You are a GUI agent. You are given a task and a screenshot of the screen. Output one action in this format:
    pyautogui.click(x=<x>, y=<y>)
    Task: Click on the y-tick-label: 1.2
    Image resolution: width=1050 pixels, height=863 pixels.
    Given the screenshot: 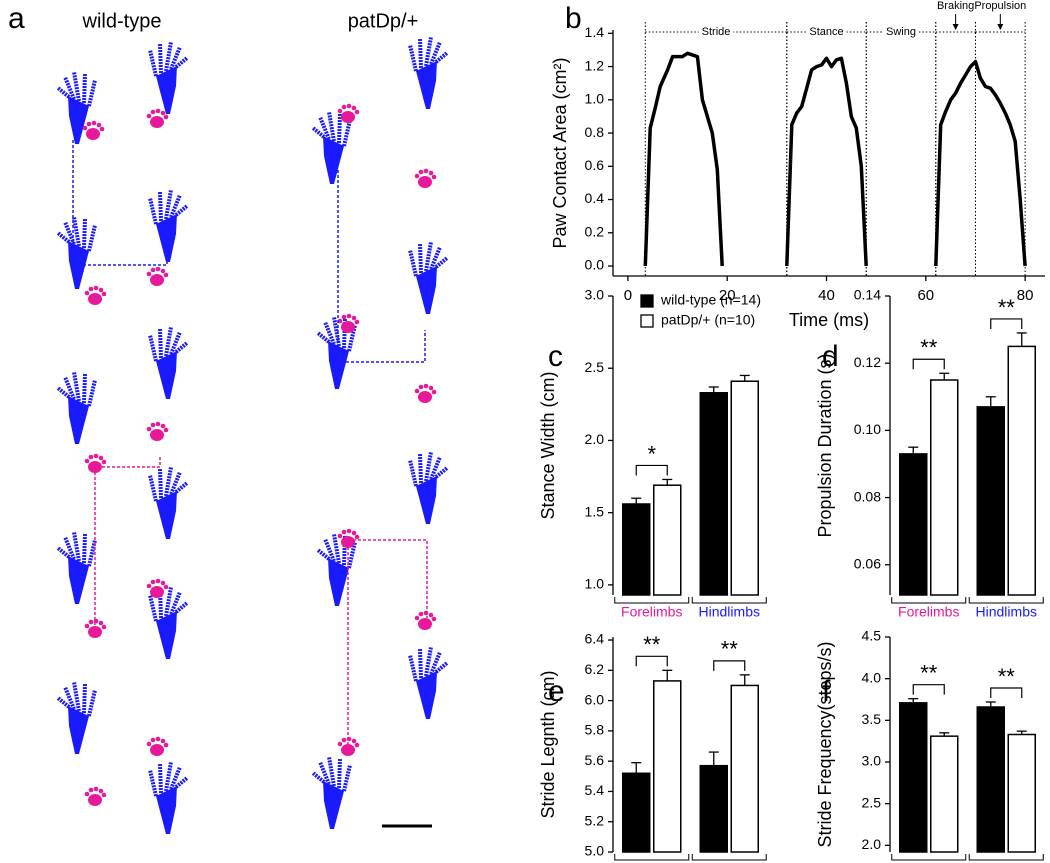 What is the action you would take?
    pyautogui.click(x=595, y=65)
    